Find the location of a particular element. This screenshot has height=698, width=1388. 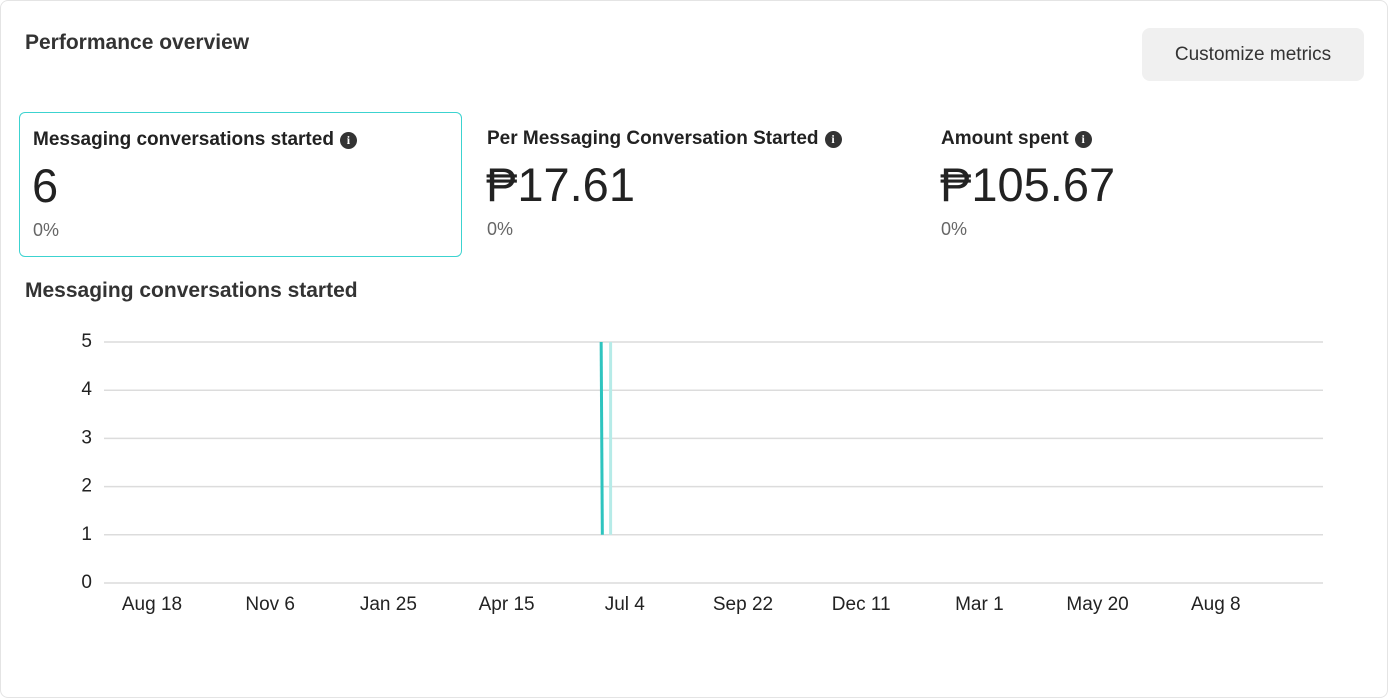

y-tick-label: 2 is located at coordinates (86, 486).